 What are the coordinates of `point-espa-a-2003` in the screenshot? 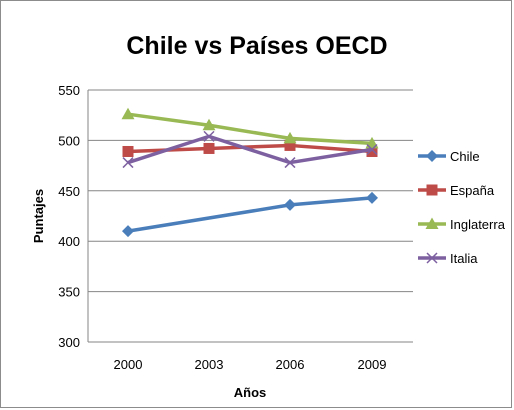 It's located at (209, 148).